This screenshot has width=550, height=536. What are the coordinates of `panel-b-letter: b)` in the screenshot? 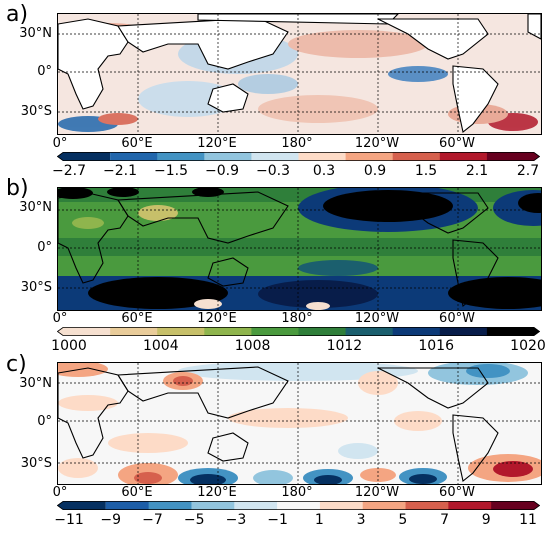 It's located at (17, 188).